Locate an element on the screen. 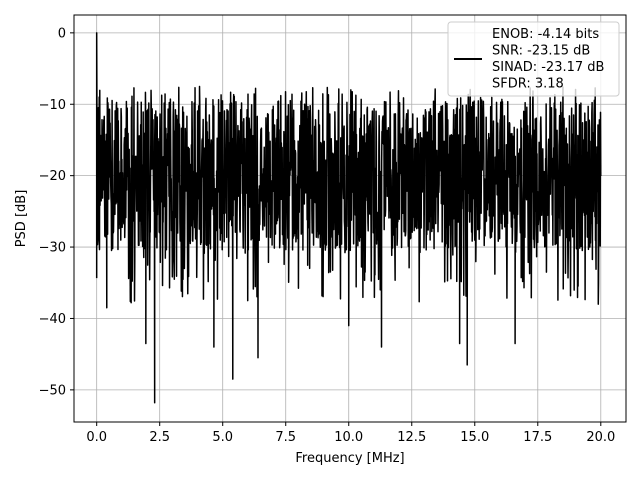 Image resolution: width=640 pixels, height=480 pixels. y-tick-label: −10 is located at coordinates (52, 105).